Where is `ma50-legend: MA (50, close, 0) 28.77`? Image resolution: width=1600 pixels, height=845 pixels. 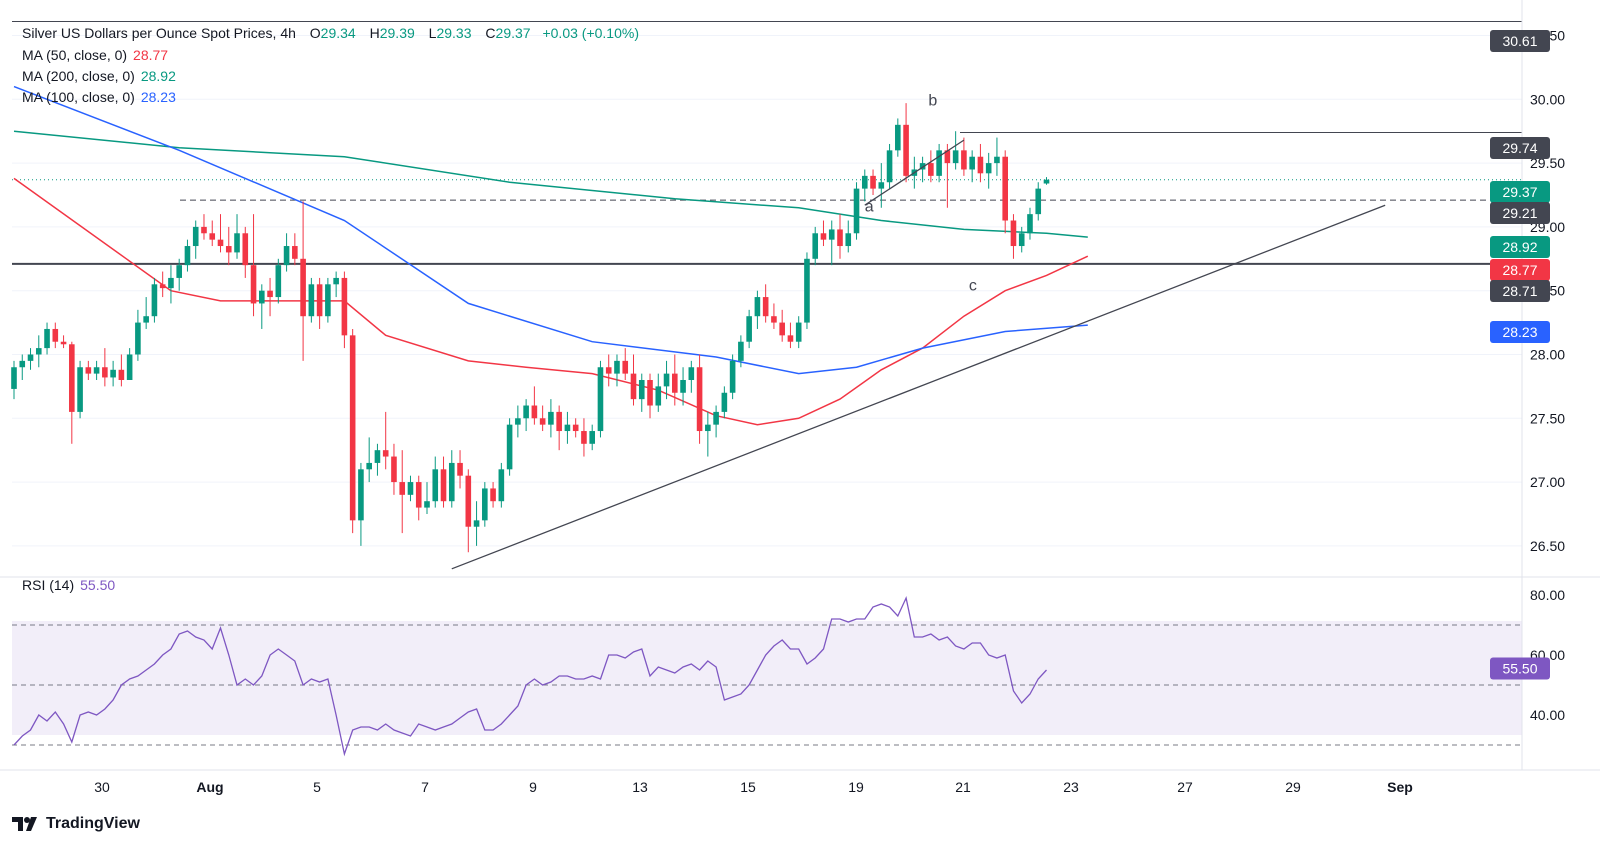 ma50-legend: MA (50, close, 0) 28.77 is located at coordinates (95, 55).